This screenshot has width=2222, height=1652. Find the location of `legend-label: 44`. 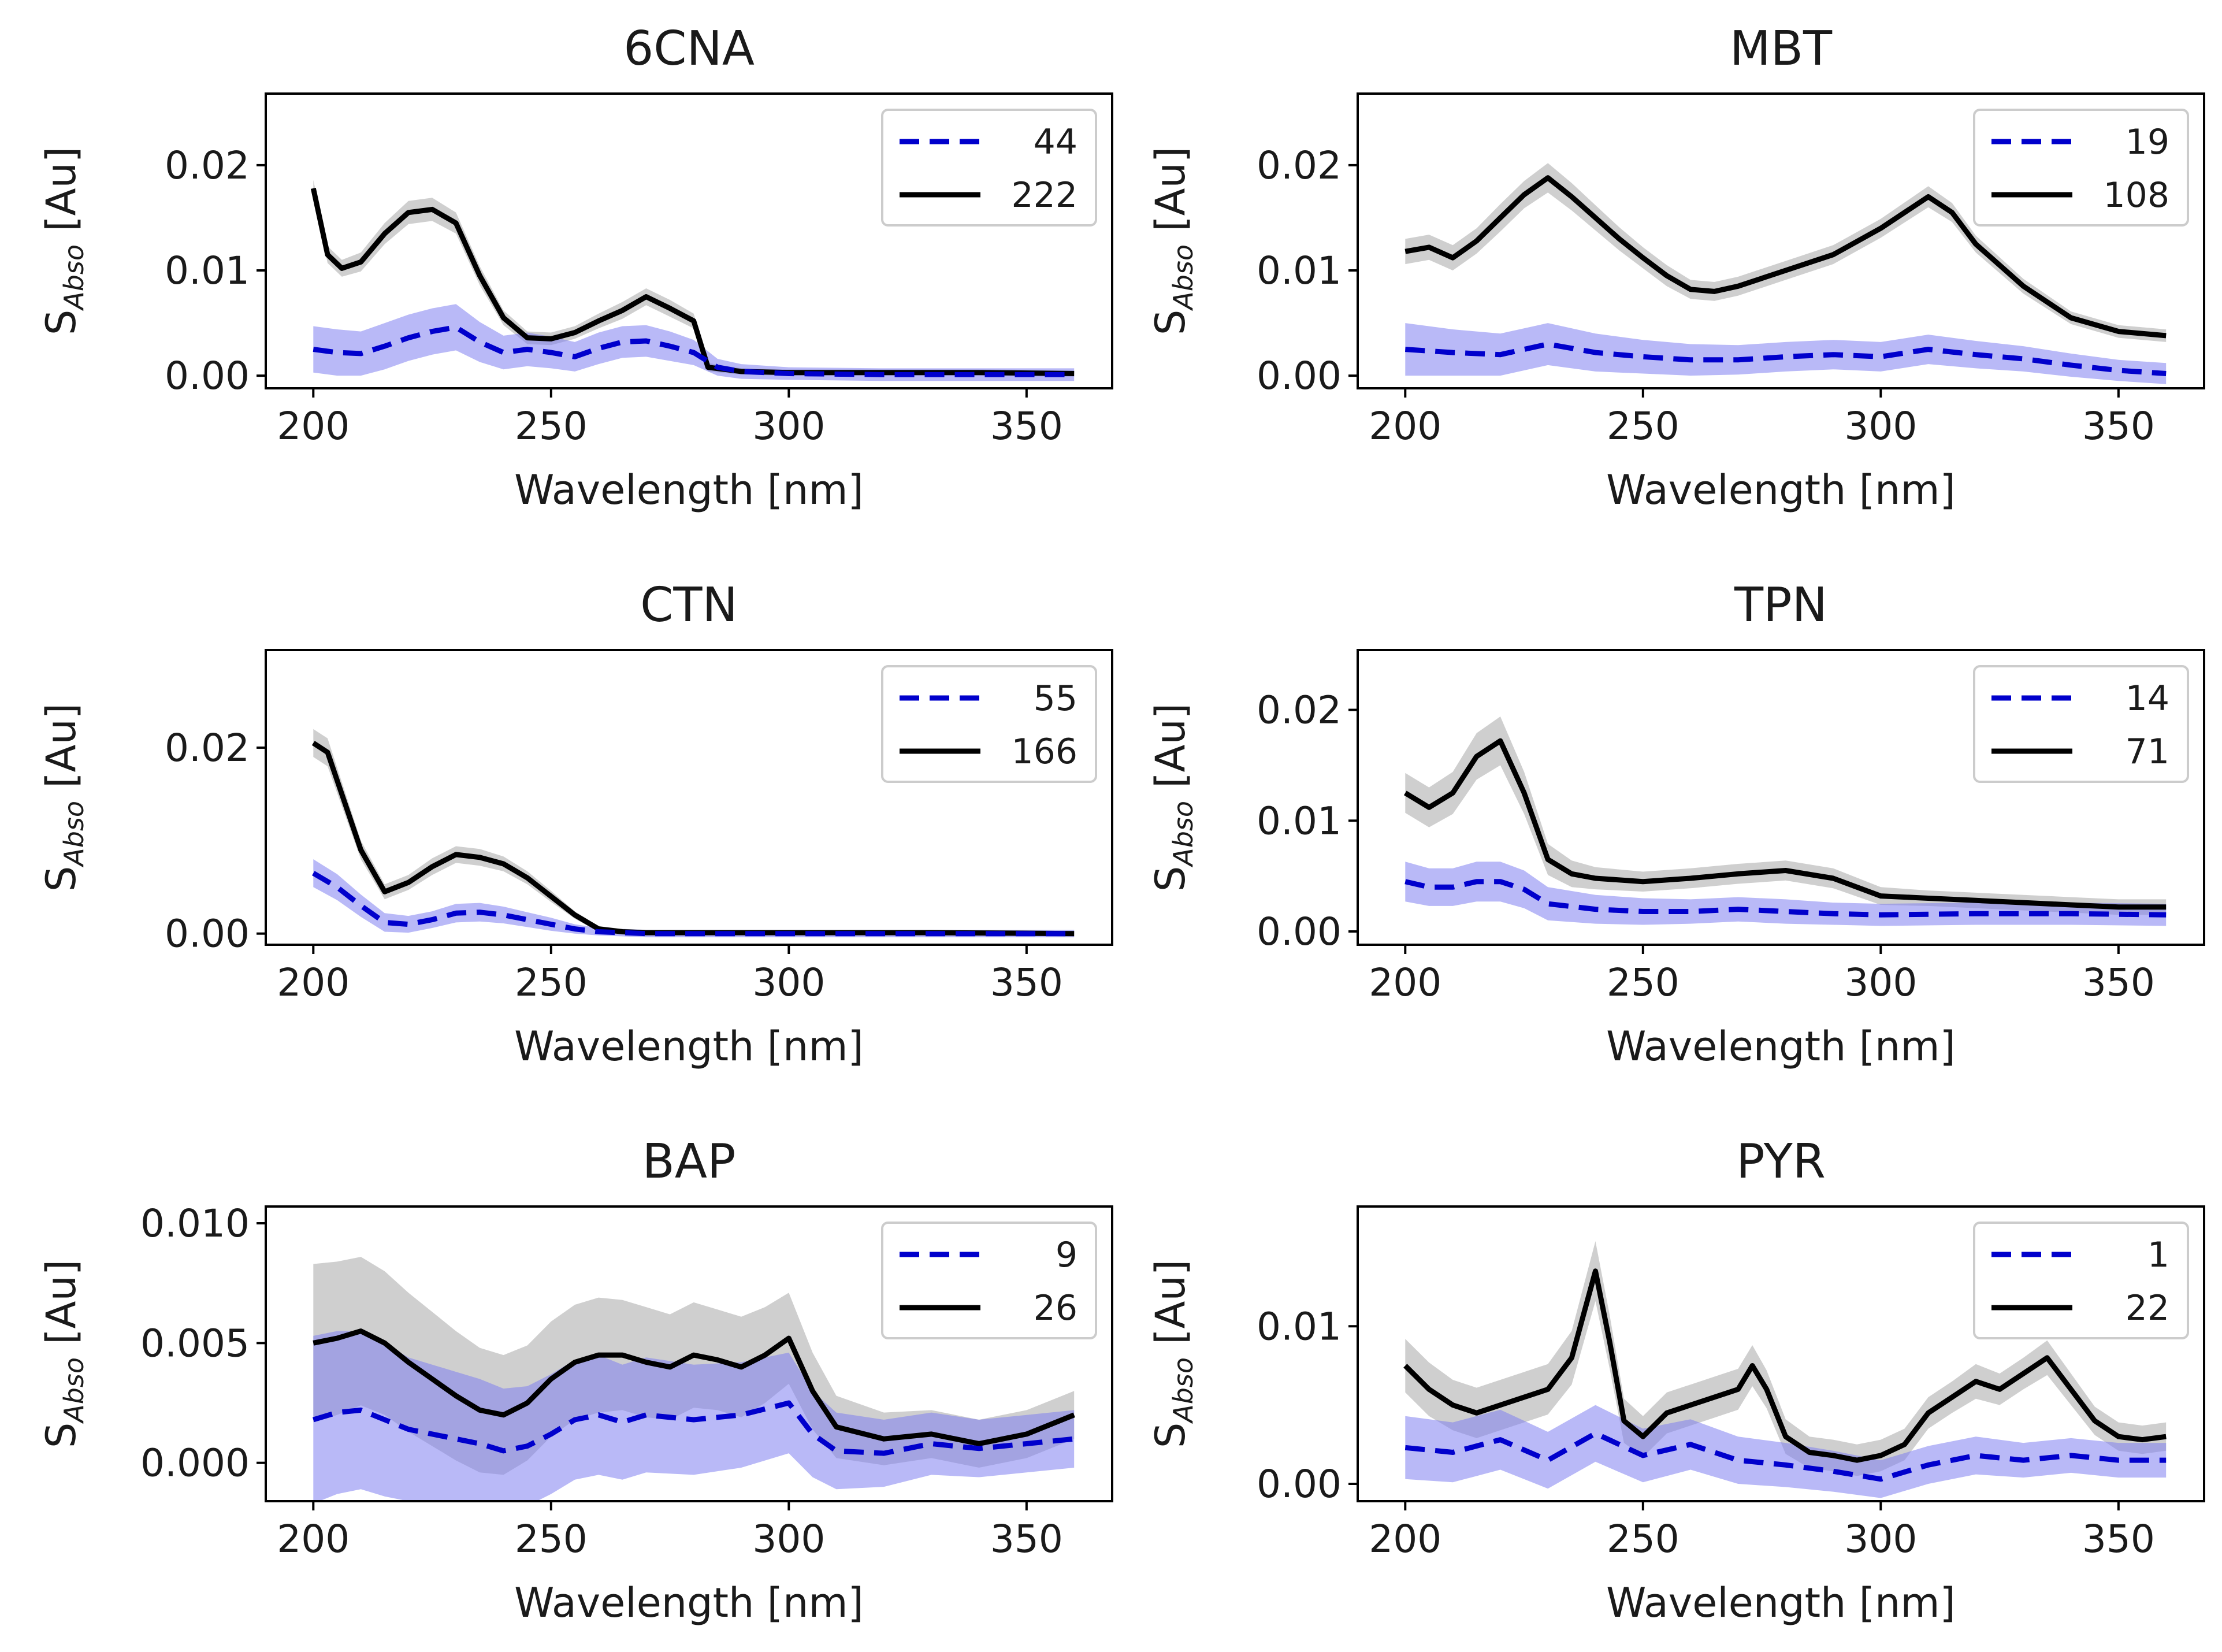

legend-label: 44 is located at coordinates (1055, 142).